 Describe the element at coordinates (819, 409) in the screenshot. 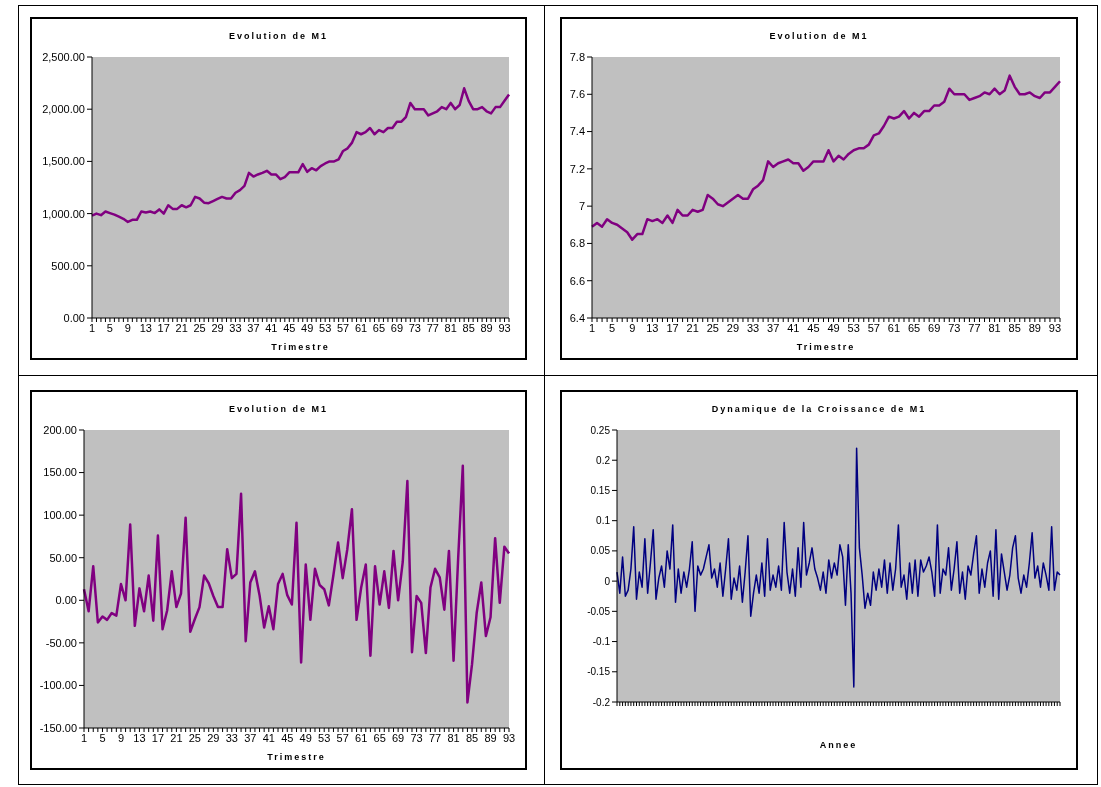

I see `chart-title: Dynamique de la Croissance de M1` at that location.